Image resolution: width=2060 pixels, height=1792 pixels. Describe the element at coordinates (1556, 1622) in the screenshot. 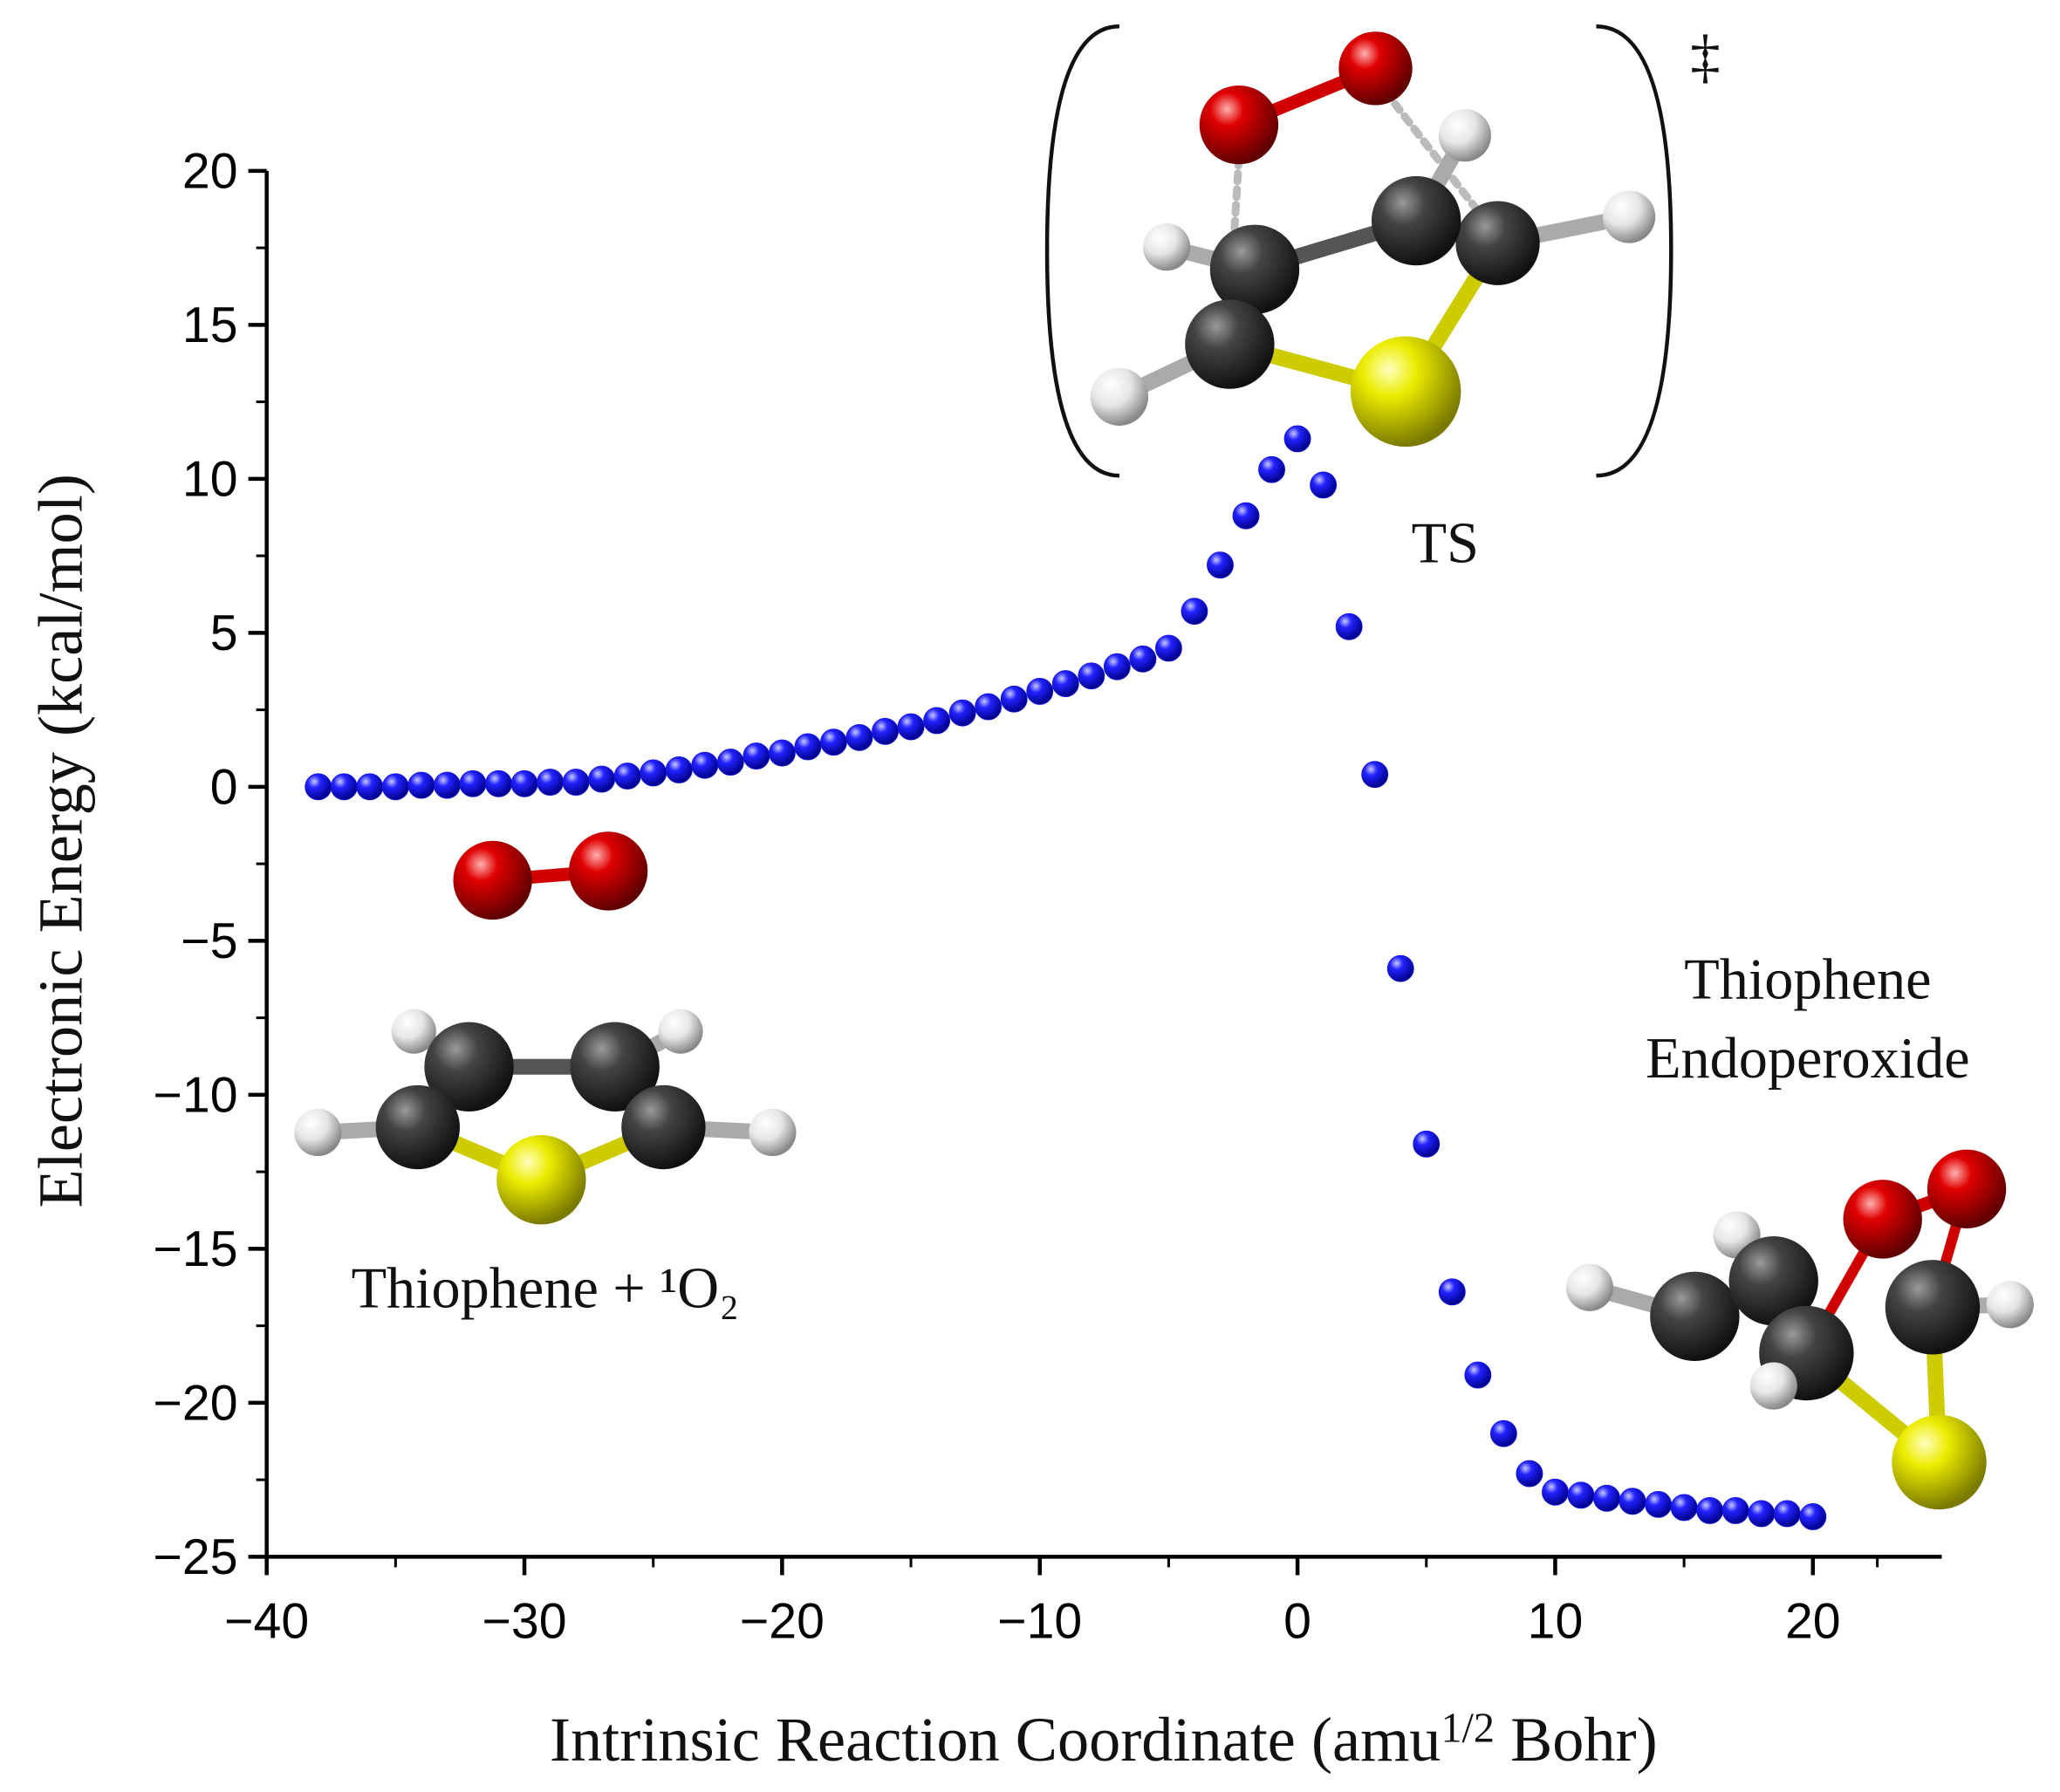

I see `x-tick-label: 10` at that location.